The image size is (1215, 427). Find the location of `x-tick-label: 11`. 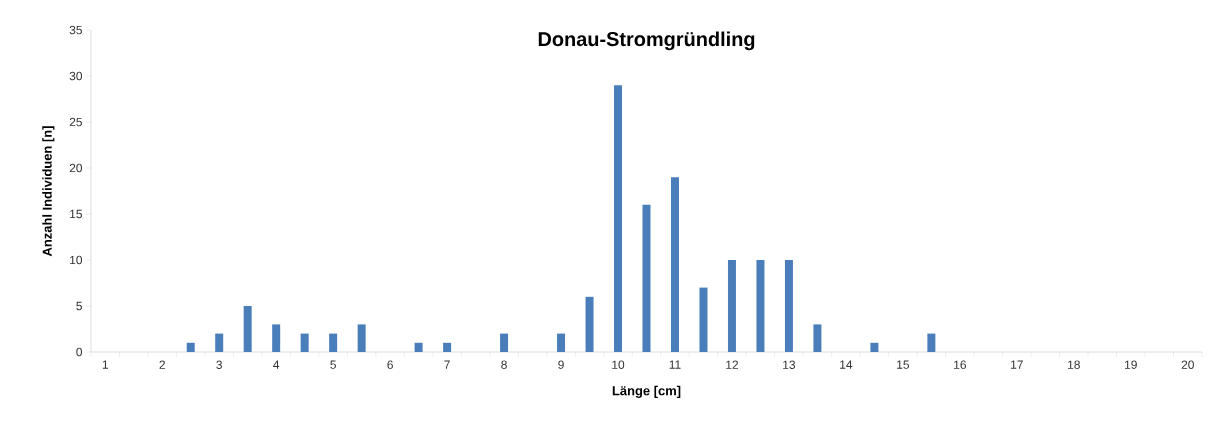

x-tick-label: 11 is located at coordinates (675, 364).